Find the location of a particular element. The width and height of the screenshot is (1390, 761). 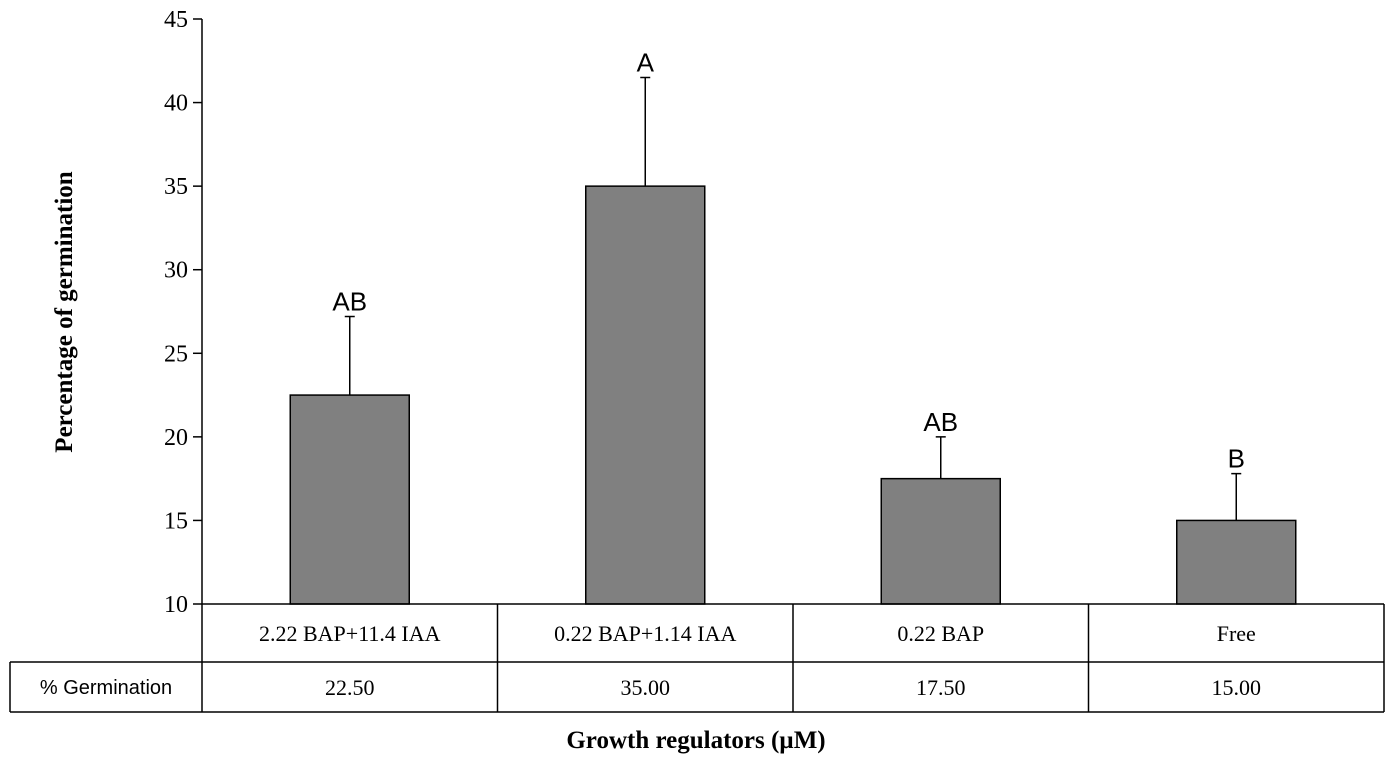

significance-label: B is located at coordinates (1236, 459).